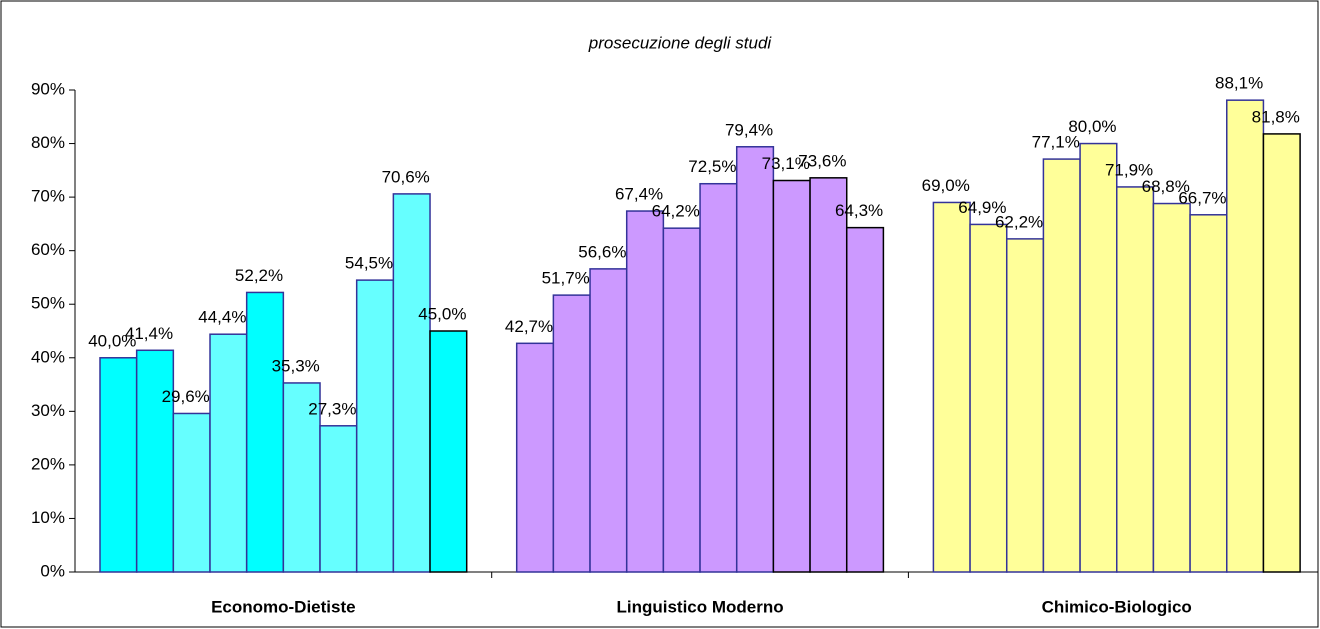 This screenshot has width=1320, height=629. I want to click on value-label: 51,7%, so click(566, 278).